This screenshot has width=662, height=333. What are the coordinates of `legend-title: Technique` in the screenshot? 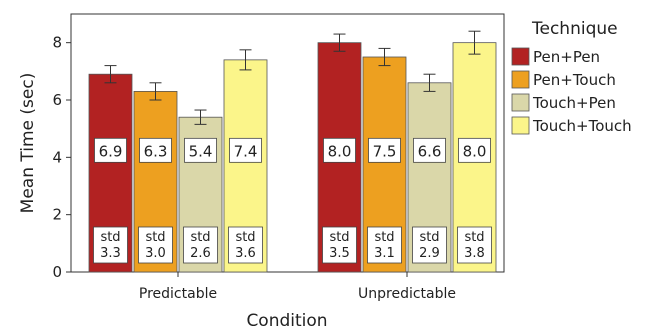 It's located at (574, 29).